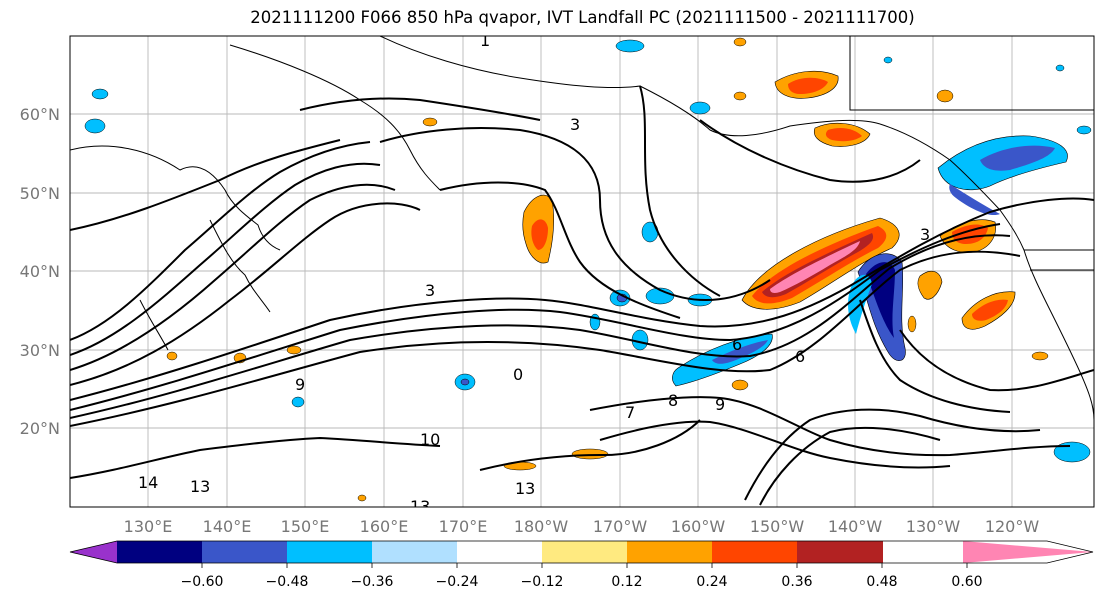  Describe the element at coordinates (777, 526) in the screenshot. I see `lon-label-150w: 150°W` at that location.